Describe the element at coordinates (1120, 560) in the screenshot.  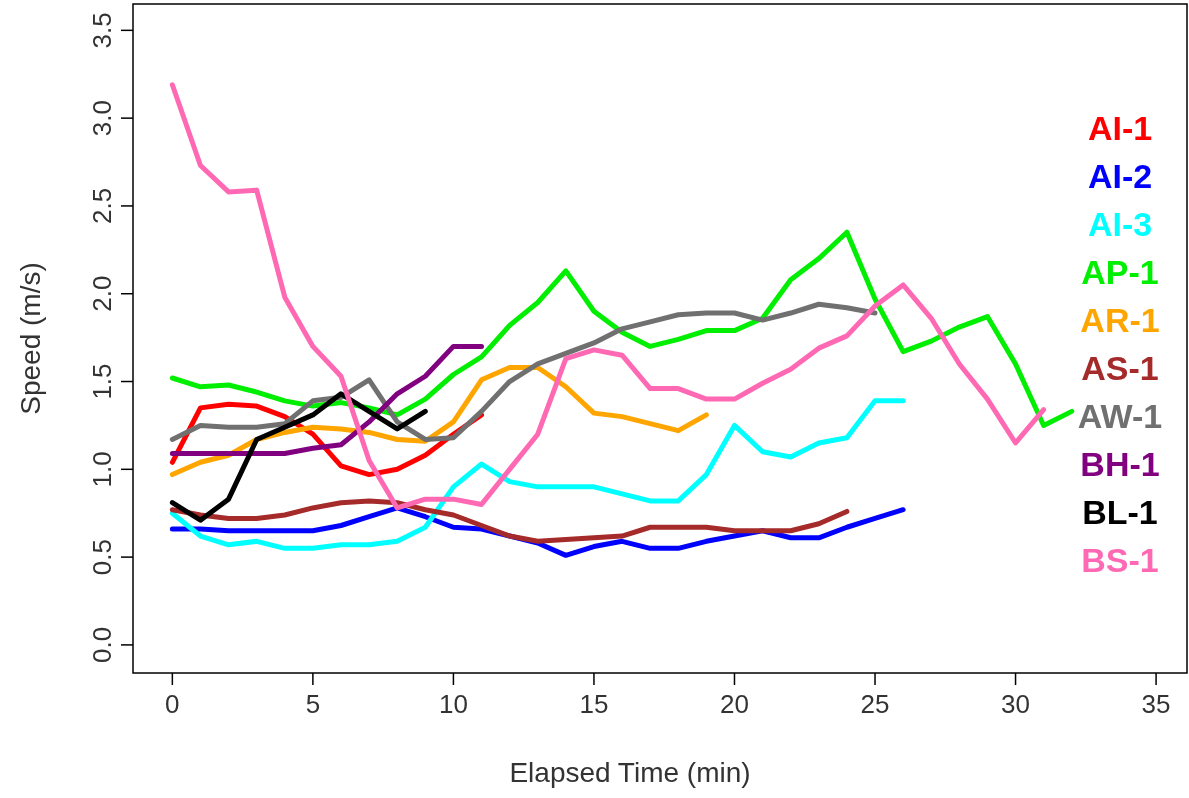
I see `text: BS-1` at that location.